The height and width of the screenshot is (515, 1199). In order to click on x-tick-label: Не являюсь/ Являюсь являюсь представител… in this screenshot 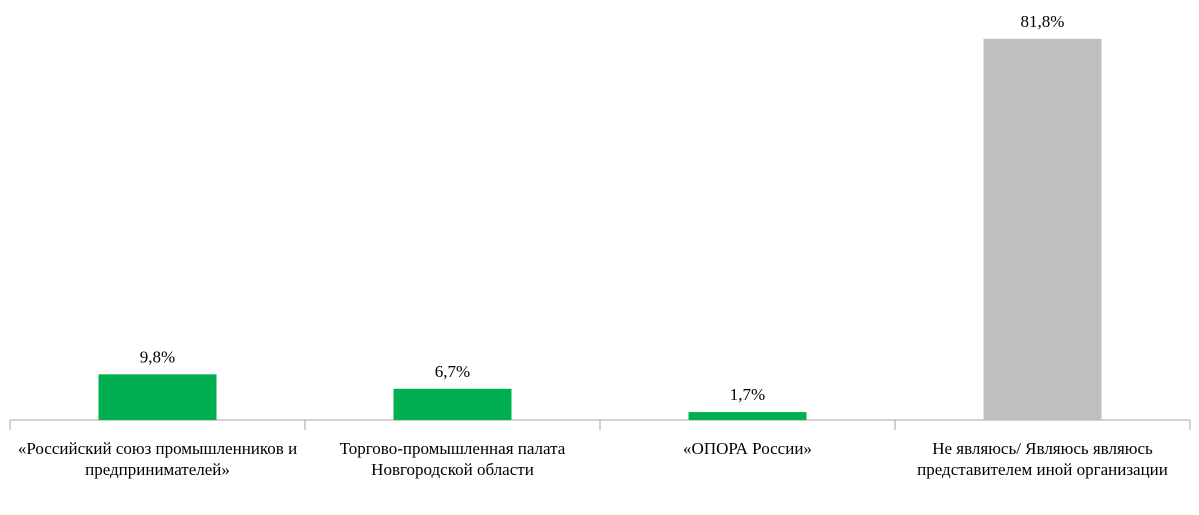, I will do `click(1042, 459)`.